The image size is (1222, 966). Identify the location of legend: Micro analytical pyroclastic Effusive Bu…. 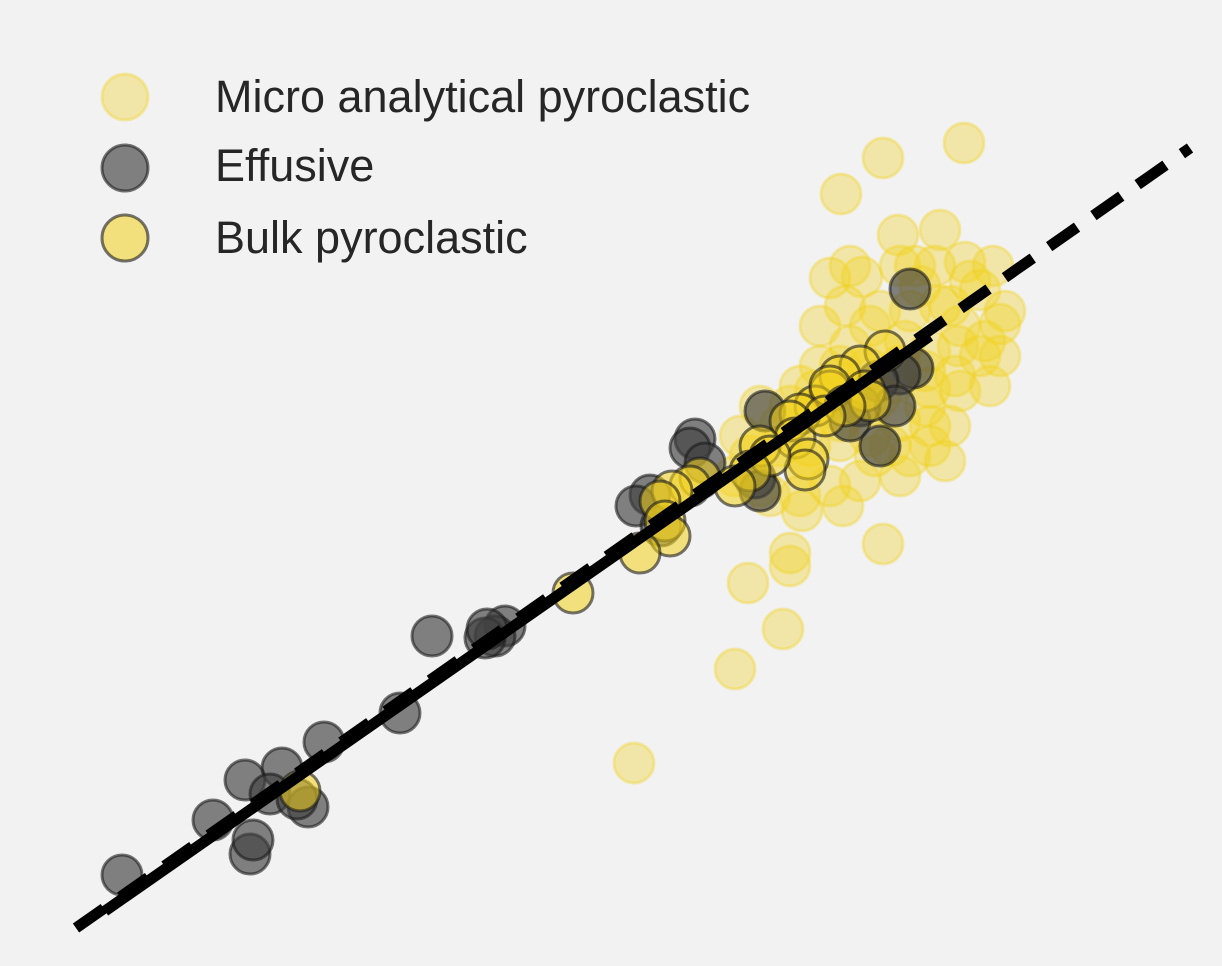
(425, 167).